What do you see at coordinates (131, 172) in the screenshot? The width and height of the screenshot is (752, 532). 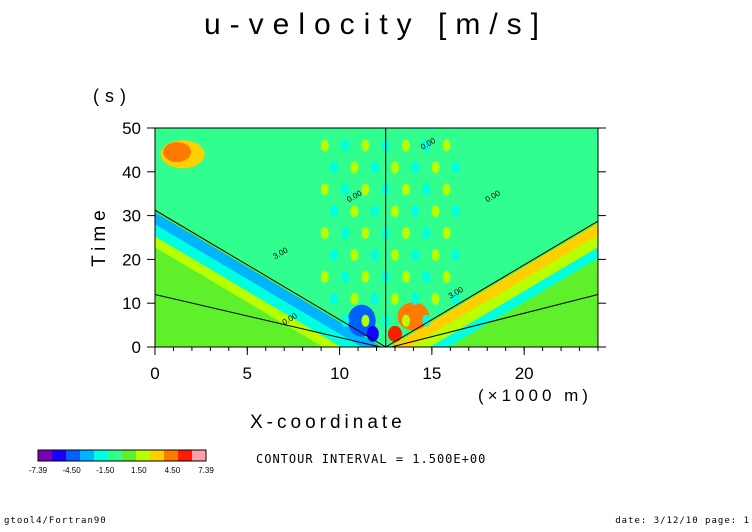 I see `y-tick-label: 40` at bounding box center [131, 172].